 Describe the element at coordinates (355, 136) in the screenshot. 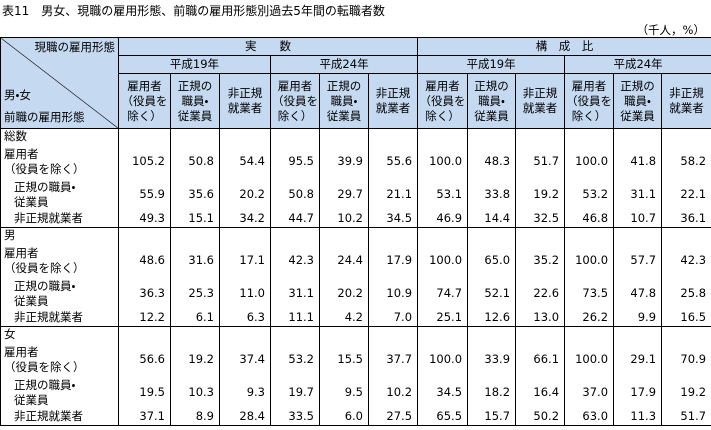

I see `group-row: 総数` at that location.